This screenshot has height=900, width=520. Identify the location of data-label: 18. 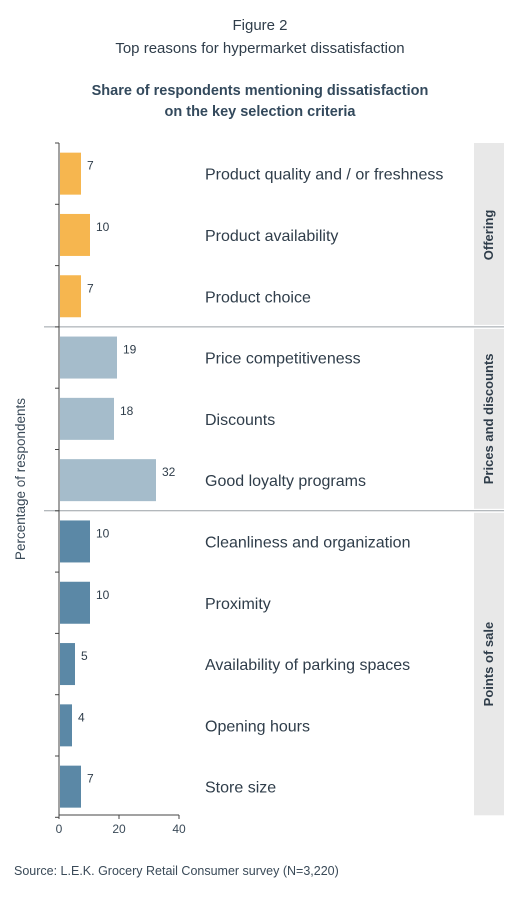
(127, 411).